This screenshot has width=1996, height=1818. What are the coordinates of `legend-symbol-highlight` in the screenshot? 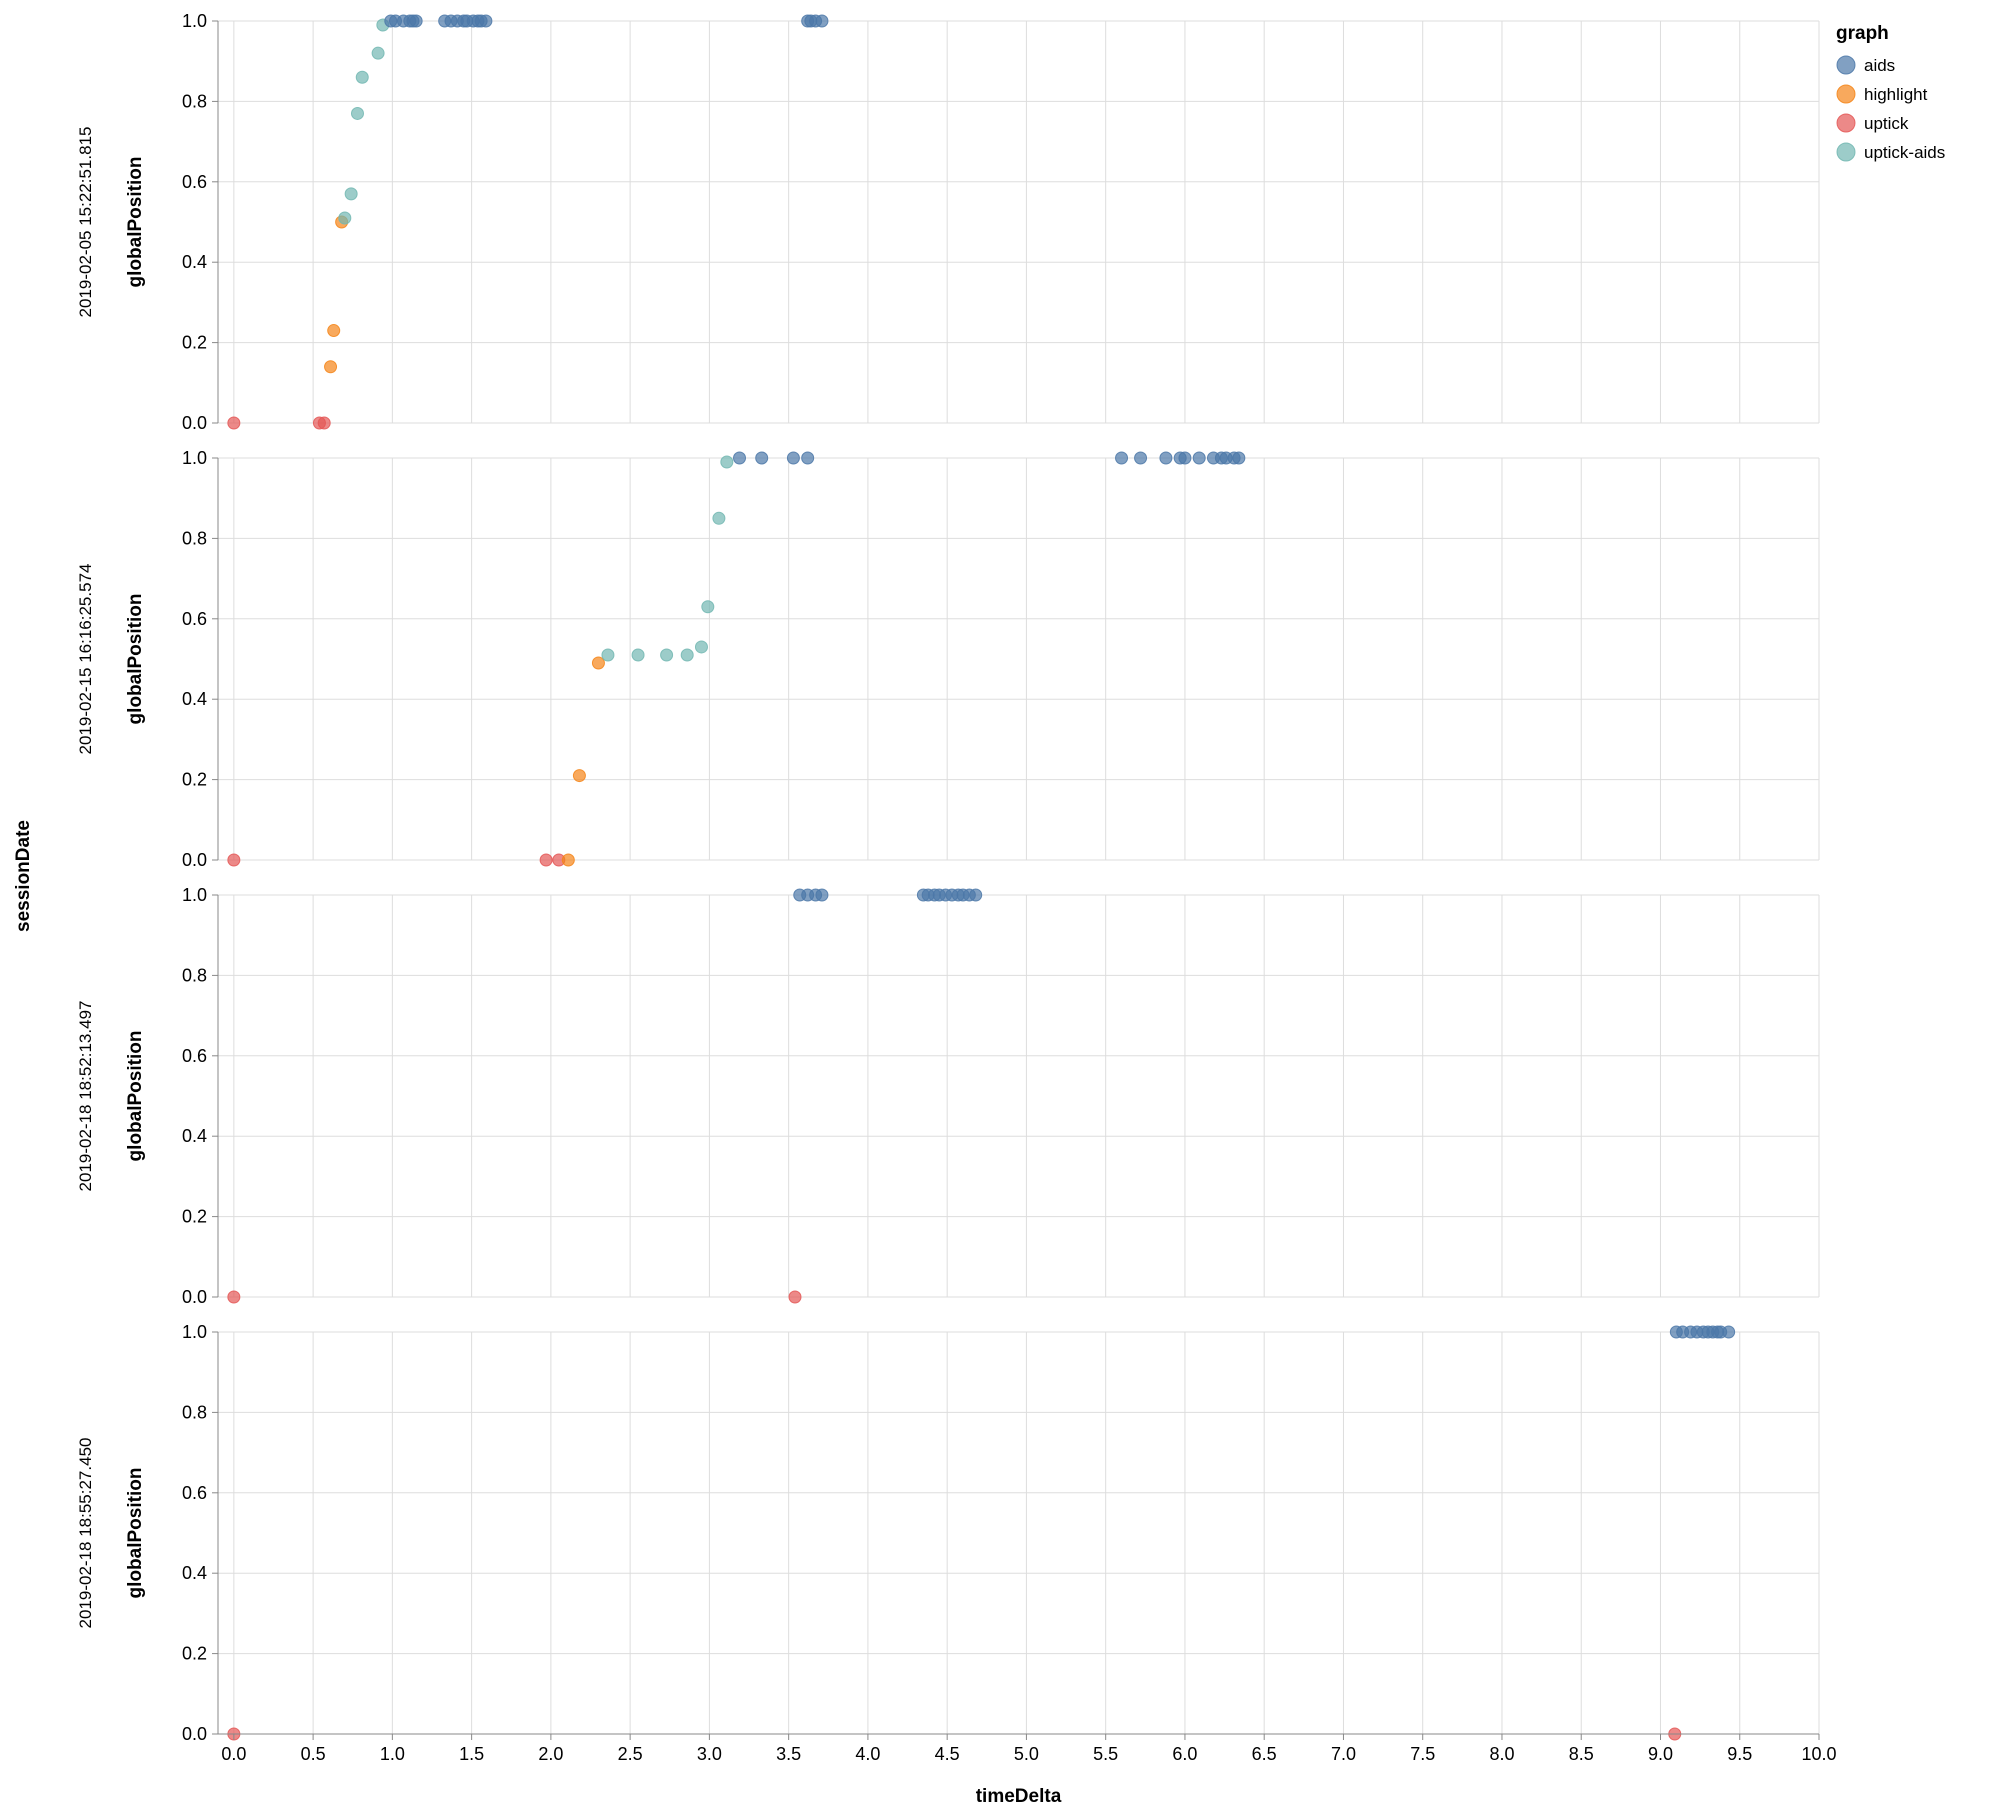 It's located at (1846, 94).